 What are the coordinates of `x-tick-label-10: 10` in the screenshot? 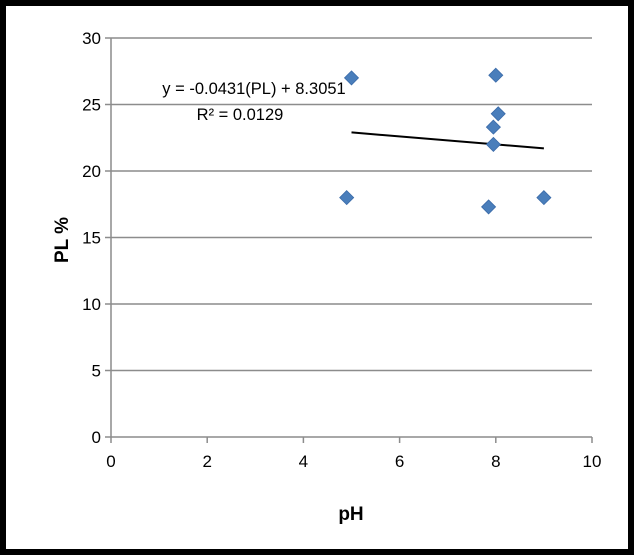 It's located at (592, 461).